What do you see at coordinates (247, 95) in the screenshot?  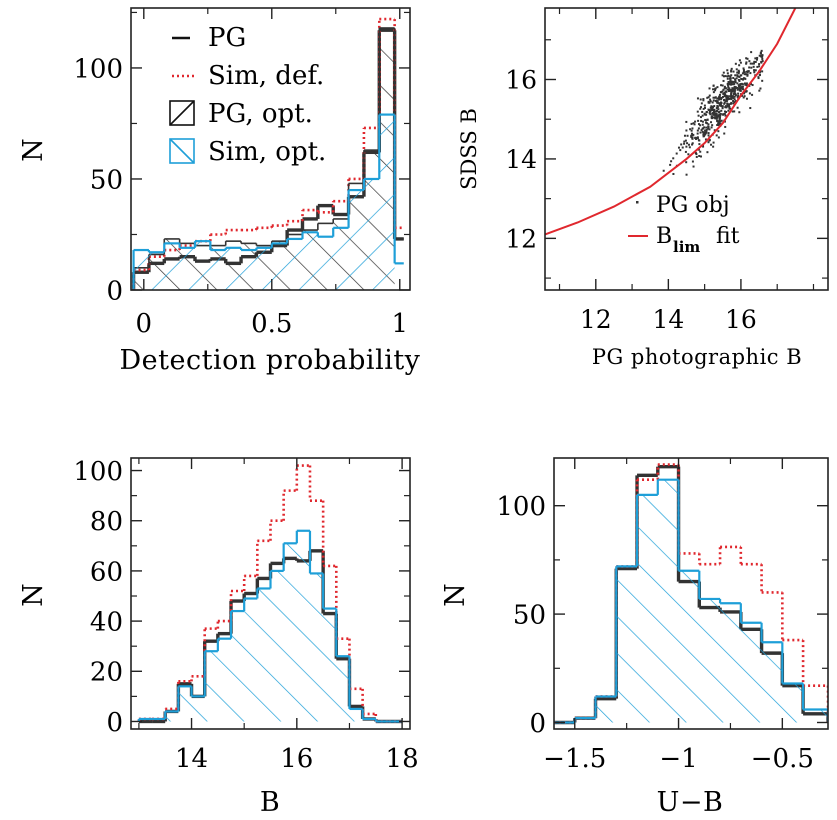 I see `legend: PG Sim, def. PG, opt. Sim, opt.` at bounding box center [247, 95].